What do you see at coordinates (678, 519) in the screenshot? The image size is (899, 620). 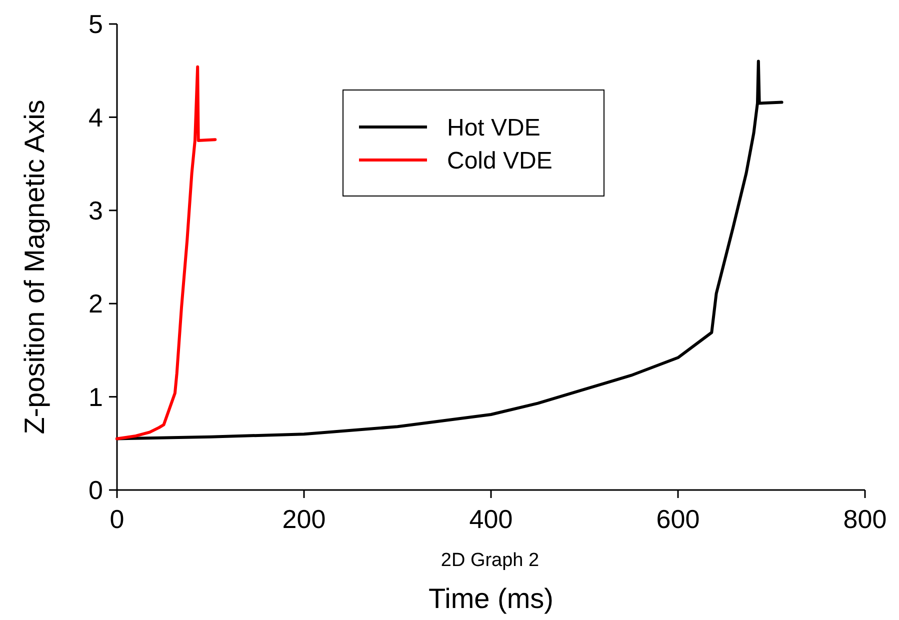 I see `x-tick-label: 600` at bounding box center [678, 519].